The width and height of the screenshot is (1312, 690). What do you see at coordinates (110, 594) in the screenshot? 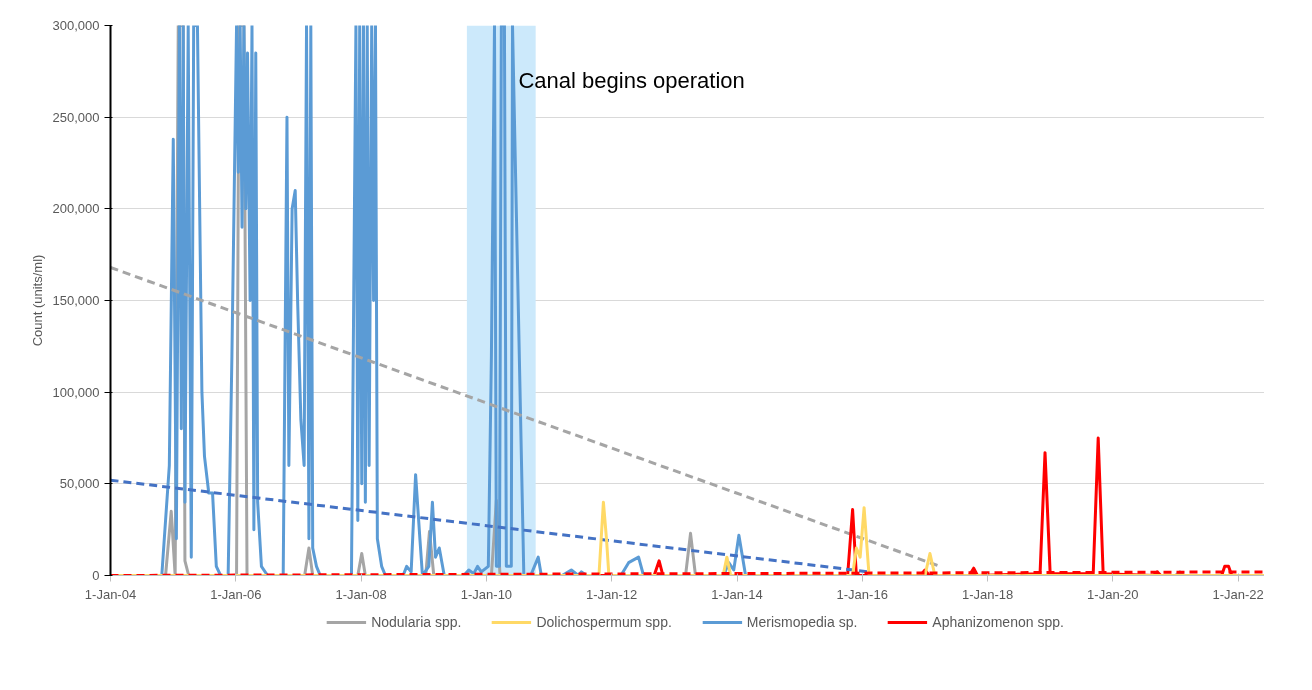
I see `x-tick-label: 1-Jan-04` at bounding box center [110, 594].